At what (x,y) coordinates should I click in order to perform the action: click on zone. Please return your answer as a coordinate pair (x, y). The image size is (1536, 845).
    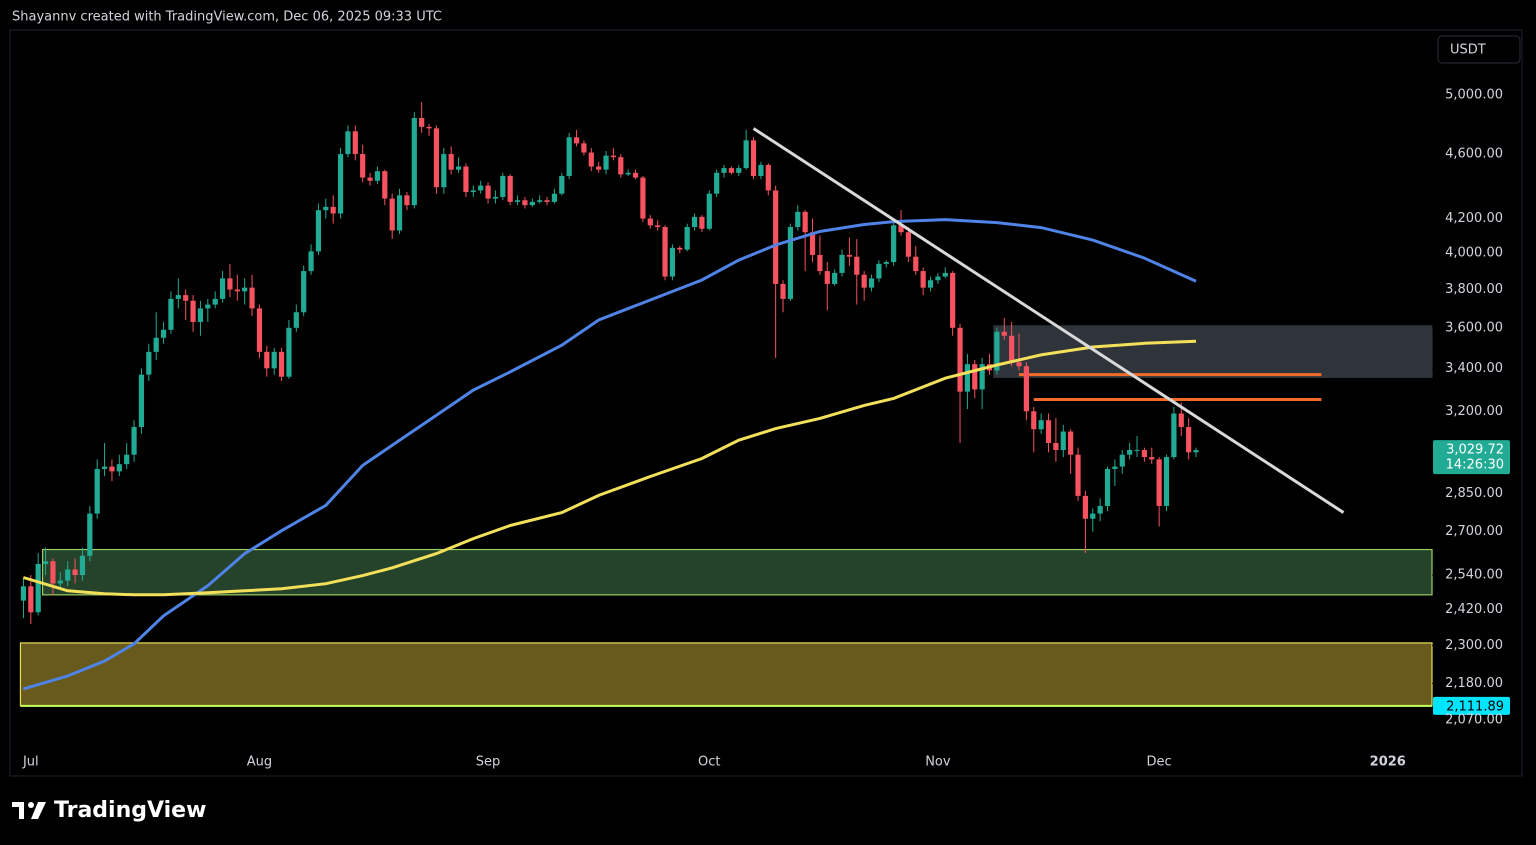
    Looking at the image, I should click on (726, 674).